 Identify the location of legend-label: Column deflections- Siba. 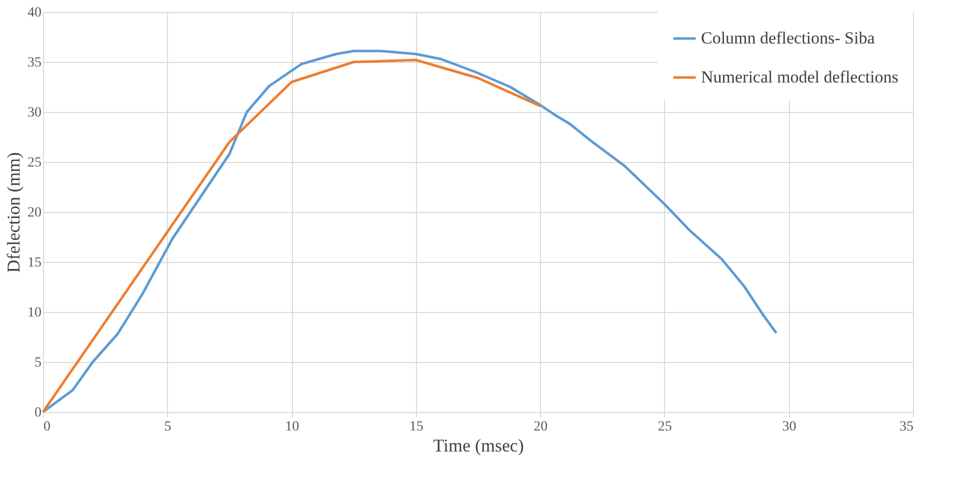
(788, 38).